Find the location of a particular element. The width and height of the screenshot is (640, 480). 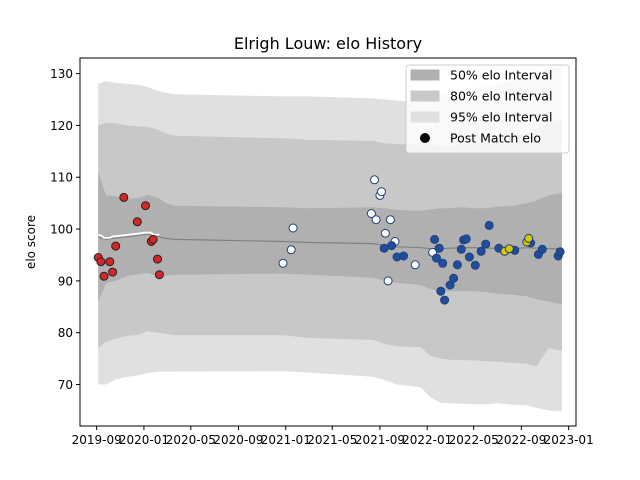

x-tick-label: 2022-09 is located at coordinates (521, 440).